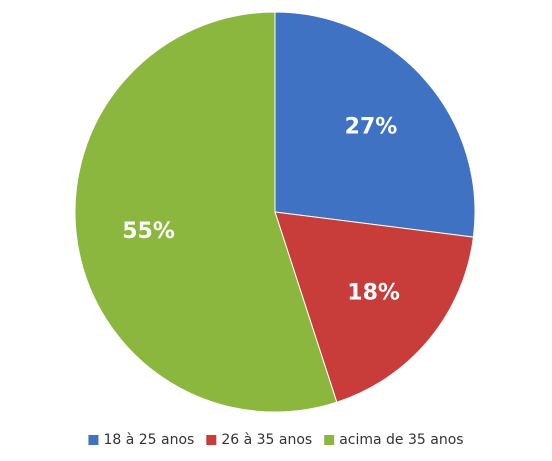  What do you see at coordinates (148, 440) in the screenshot?
I see `legend-label: 18 à 25 anos` at bounding box center [148, 440].